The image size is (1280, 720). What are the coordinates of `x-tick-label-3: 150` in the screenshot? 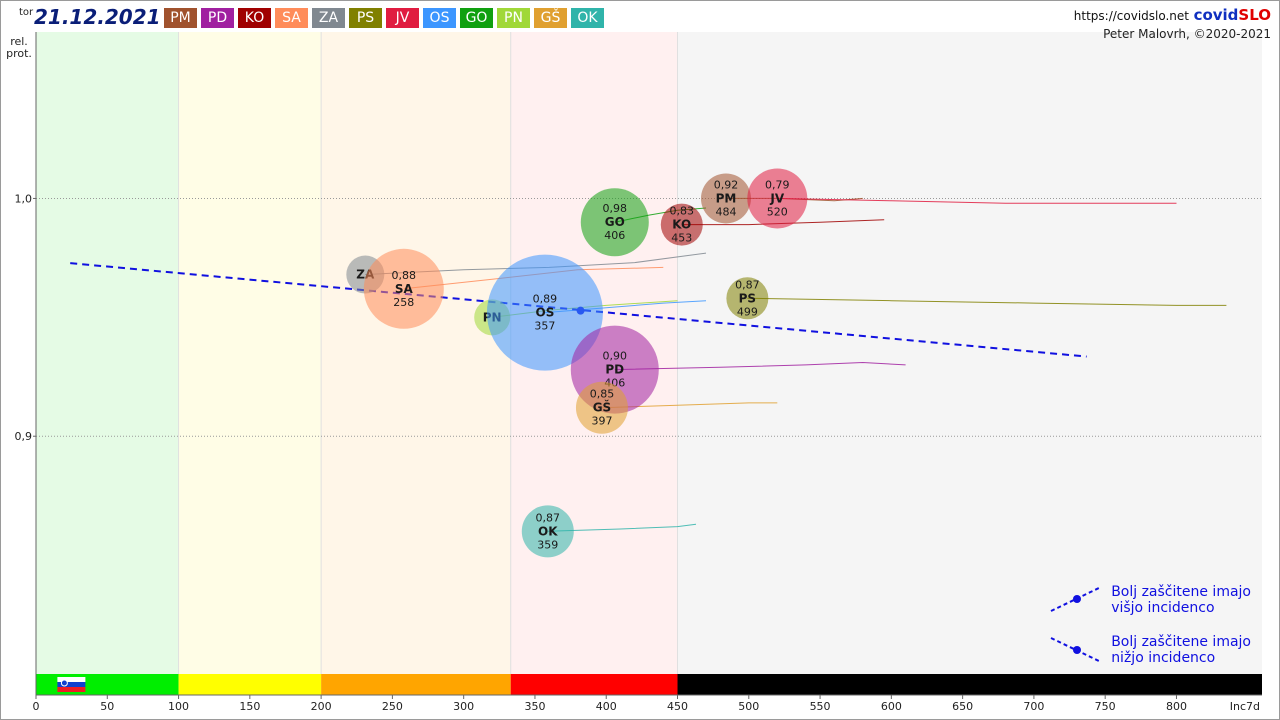 It's located at (249, 706).